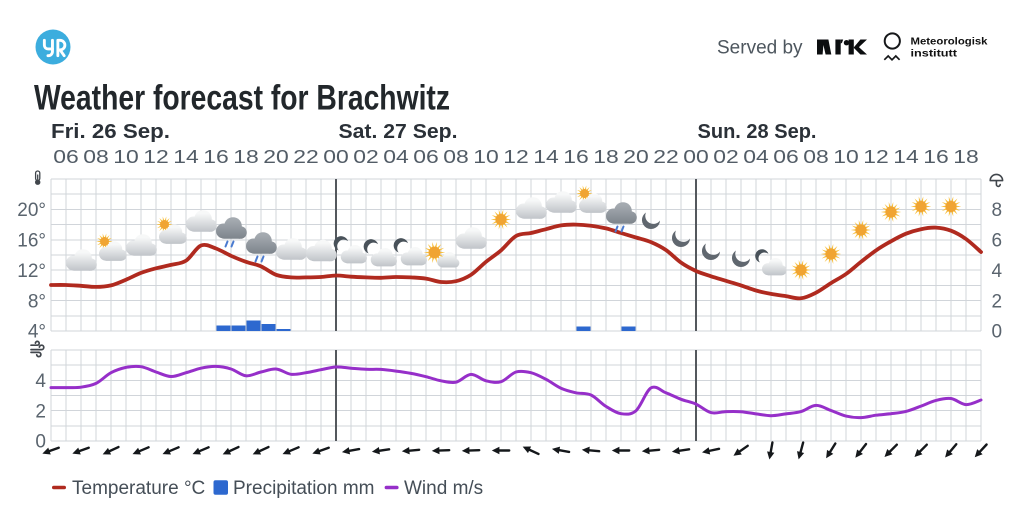 The height and width of the screenshot is (532, 1024). I want to click on svg-text: 8°, so click(37, 301).